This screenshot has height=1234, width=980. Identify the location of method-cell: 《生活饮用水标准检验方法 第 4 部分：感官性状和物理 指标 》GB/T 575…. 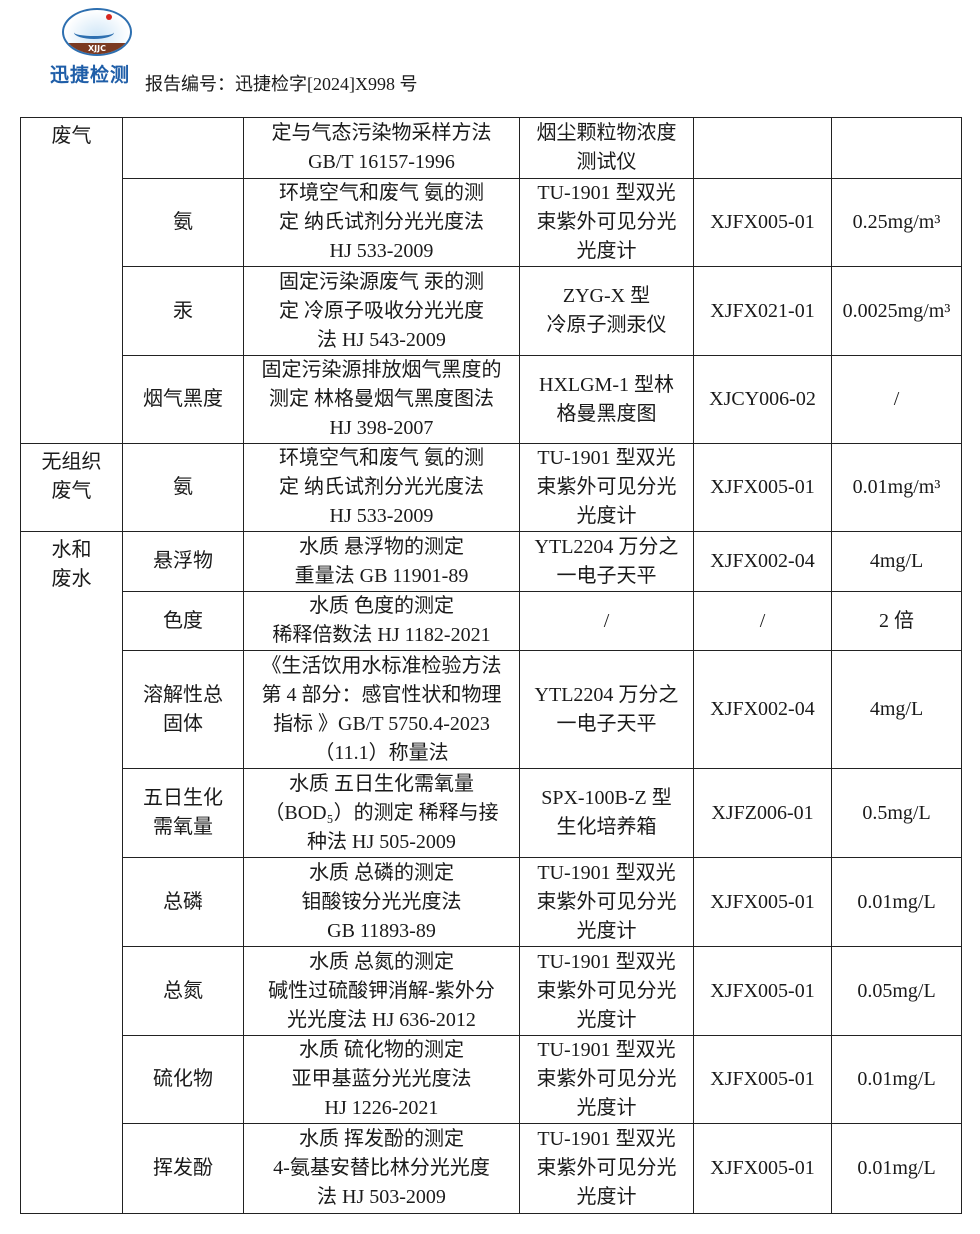
(381, 709).